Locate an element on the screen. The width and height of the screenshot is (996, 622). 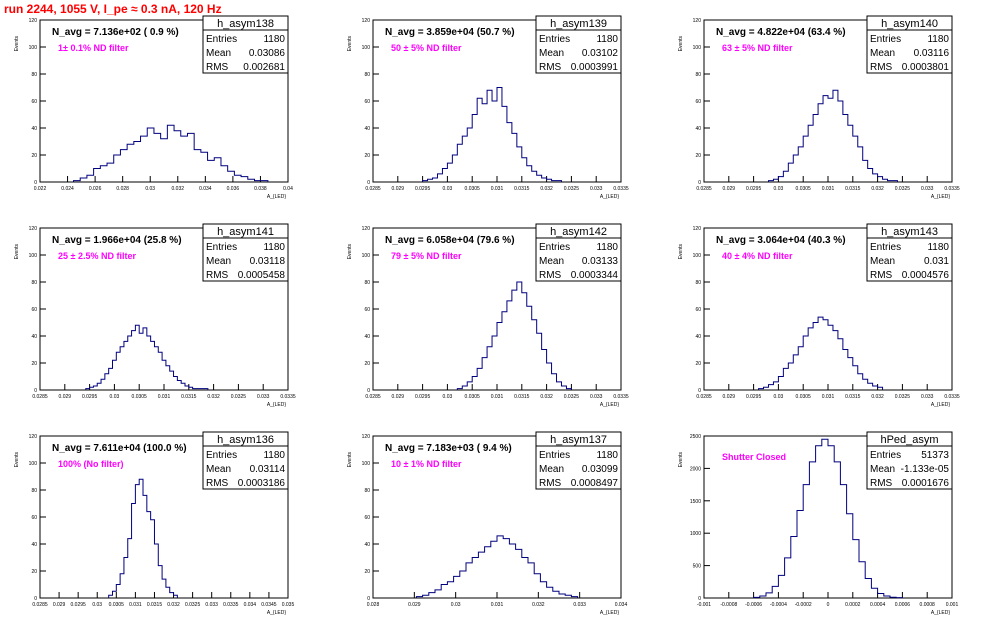
stat-value: 0.03118 is located at coordinates (268, 261).